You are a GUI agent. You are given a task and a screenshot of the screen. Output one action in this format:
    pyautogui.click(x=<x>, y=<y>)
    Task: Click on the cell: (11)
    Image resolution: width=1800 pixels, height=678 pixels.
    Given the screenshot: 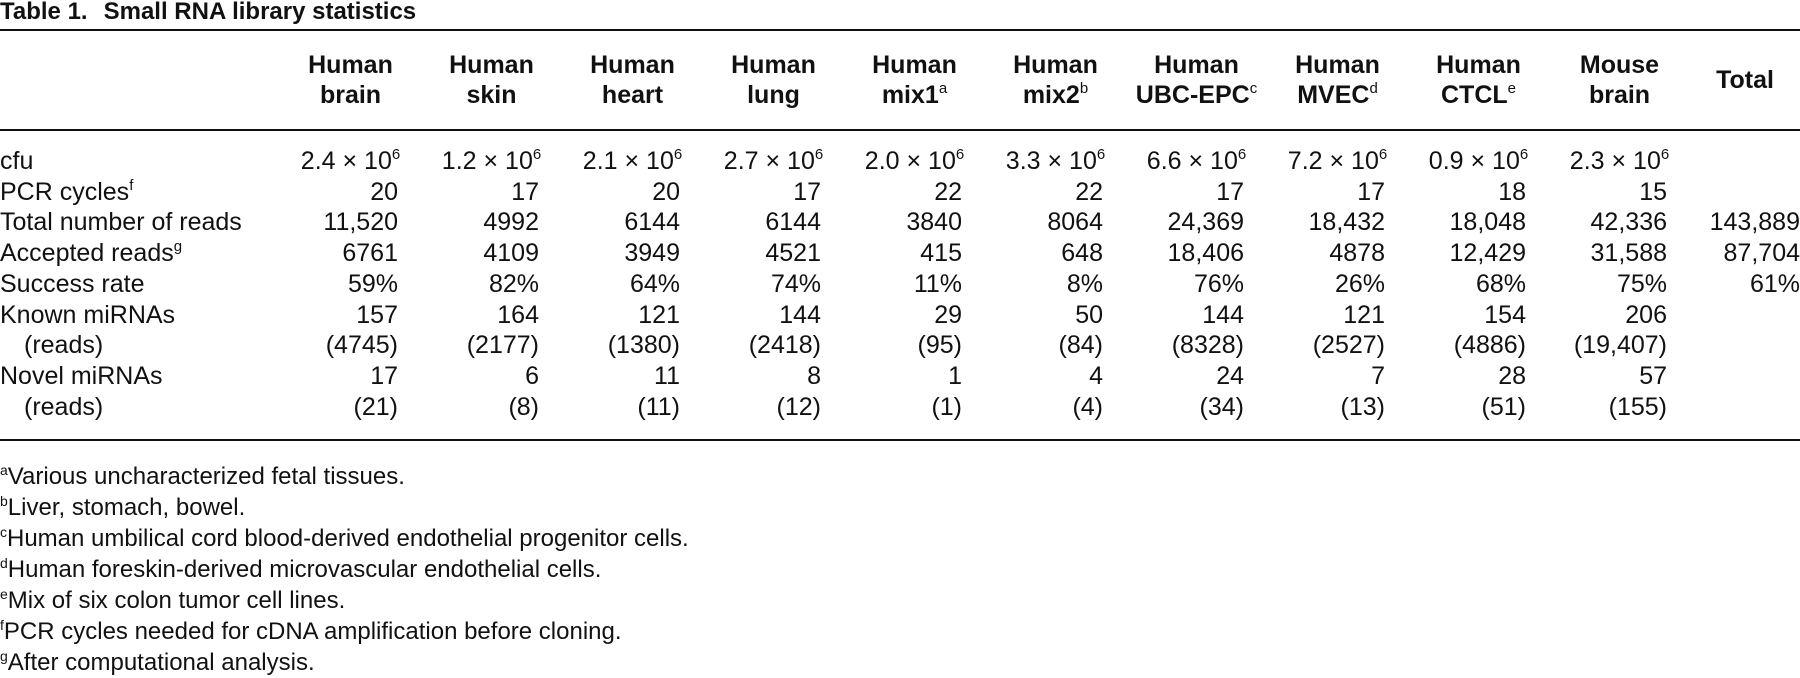 What is the action you would take?
    pyautogui.click(x=632, y=416)
    